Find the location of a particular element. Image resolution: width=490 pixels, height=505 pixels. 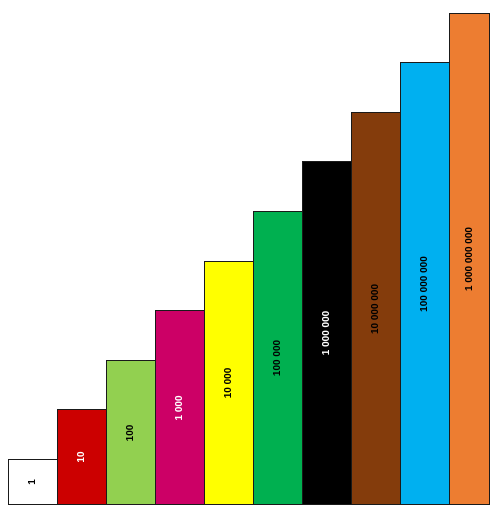

place-value-bar: 10 000 is located at coordinates (229, 383).